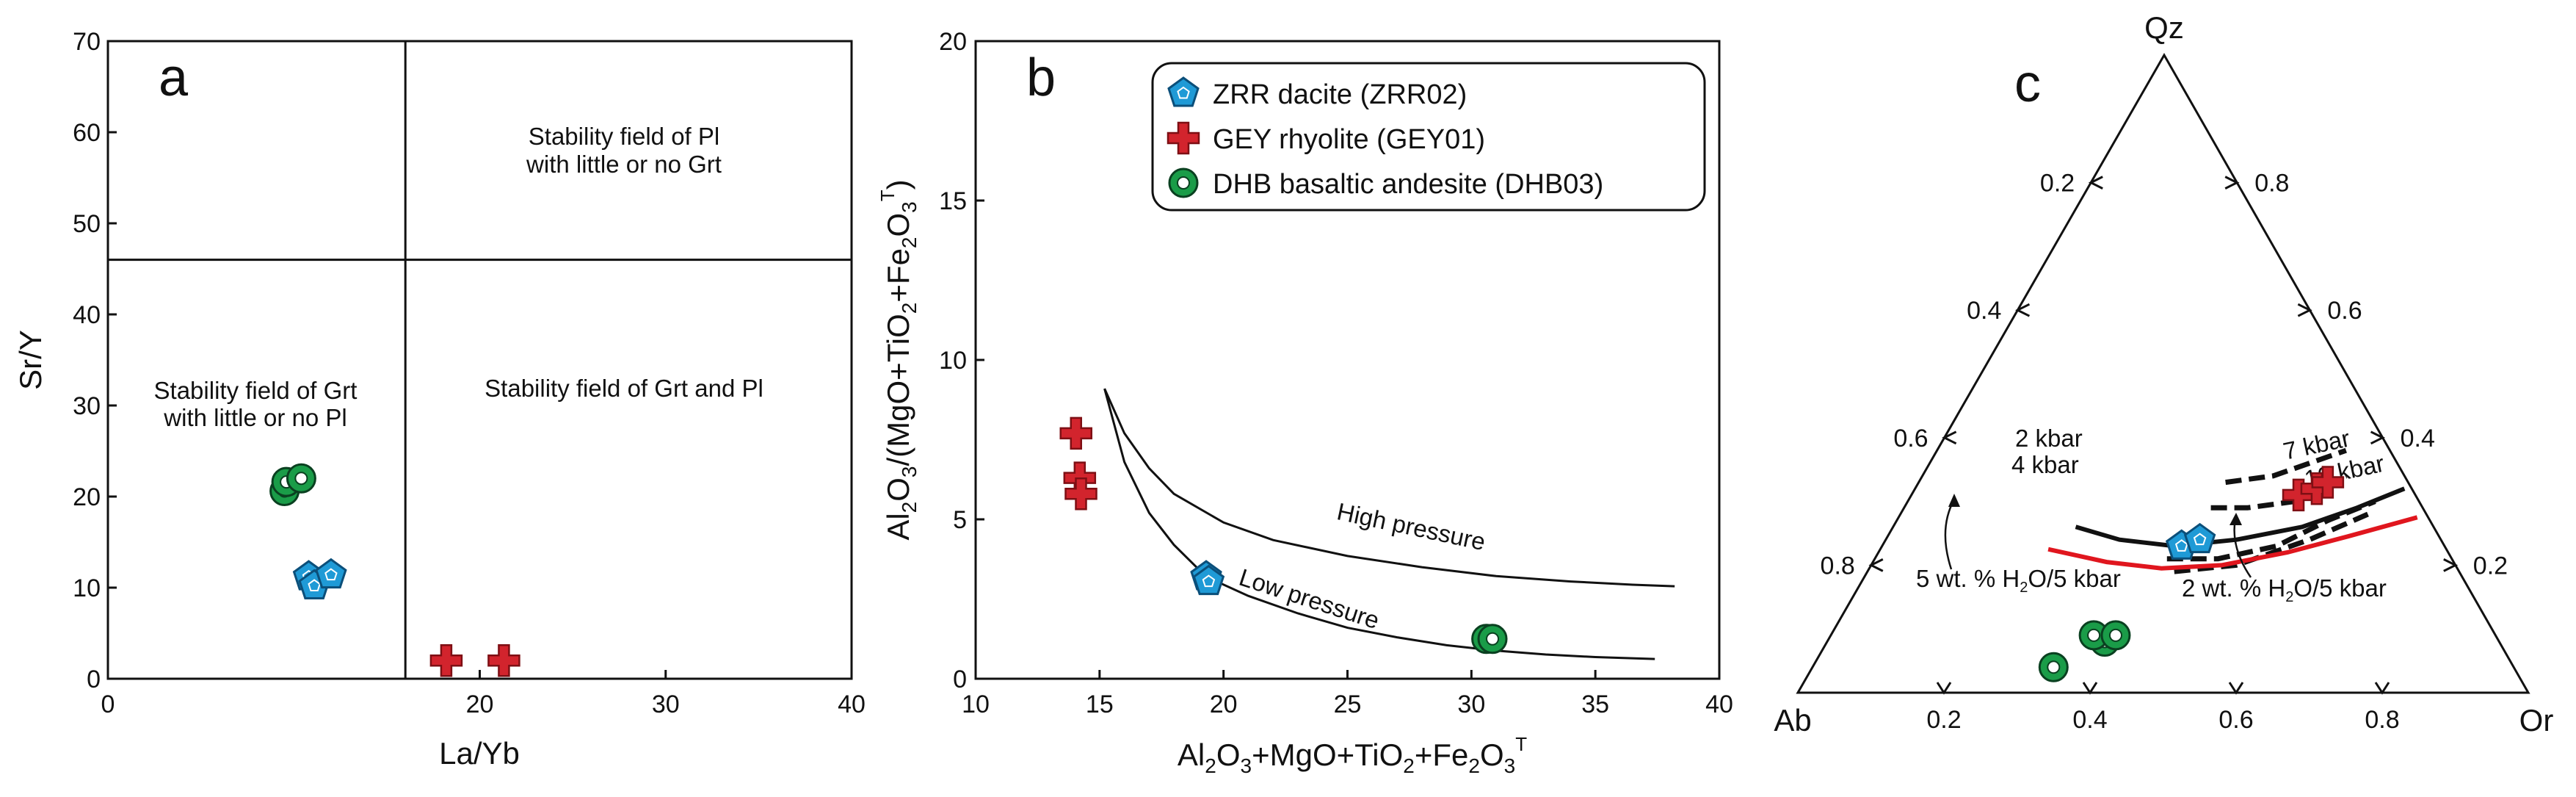  I want to click on panel-a-points, so click(394, 570).